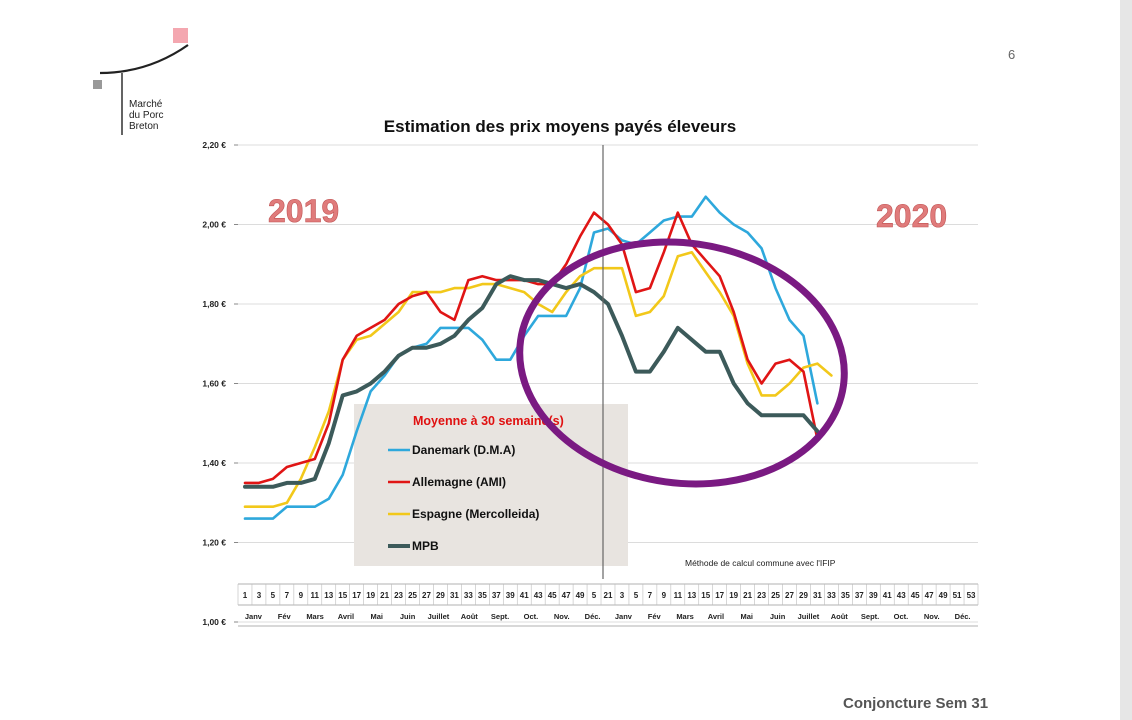 This screenshot has width=1132, height=720. What do you see at coordinates (144, 59) in the screenshot?
I see `logo-swoosh` at bounding box center [144, 59].